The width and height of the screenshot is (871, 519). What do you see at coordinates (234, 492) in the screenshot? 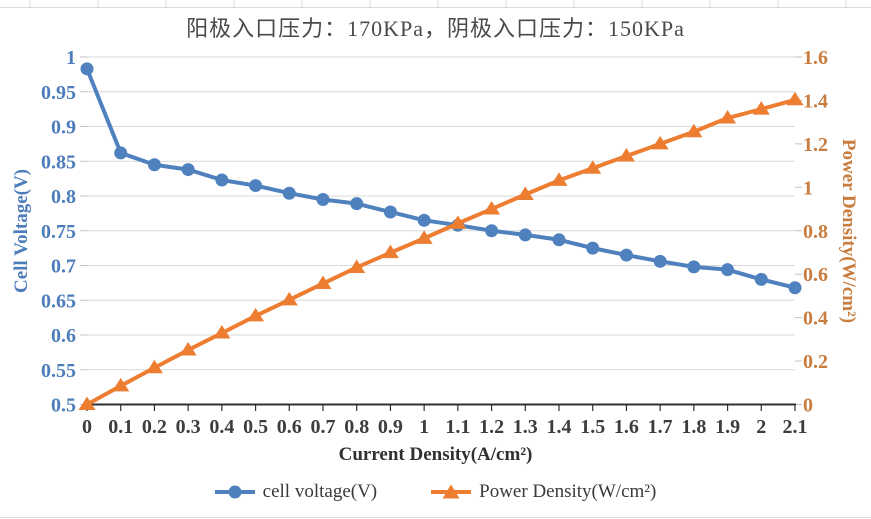
I see `circle-marker-icon` at bounding box center [234, 492].